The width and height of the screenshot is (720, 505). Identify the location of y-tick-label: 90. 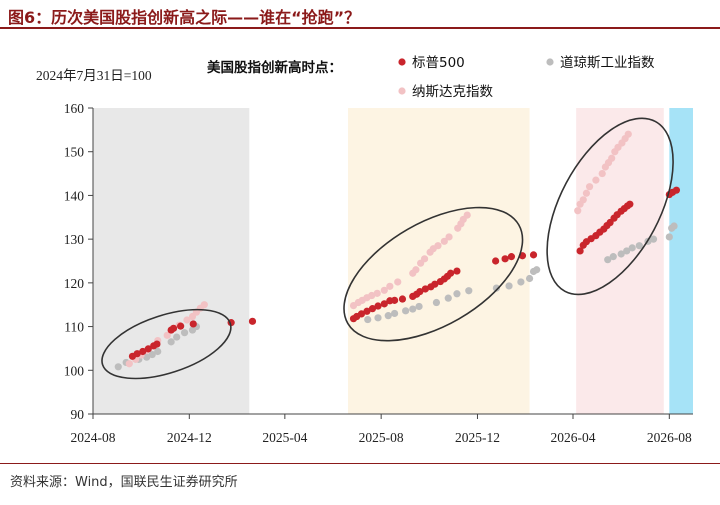
(78, 414).